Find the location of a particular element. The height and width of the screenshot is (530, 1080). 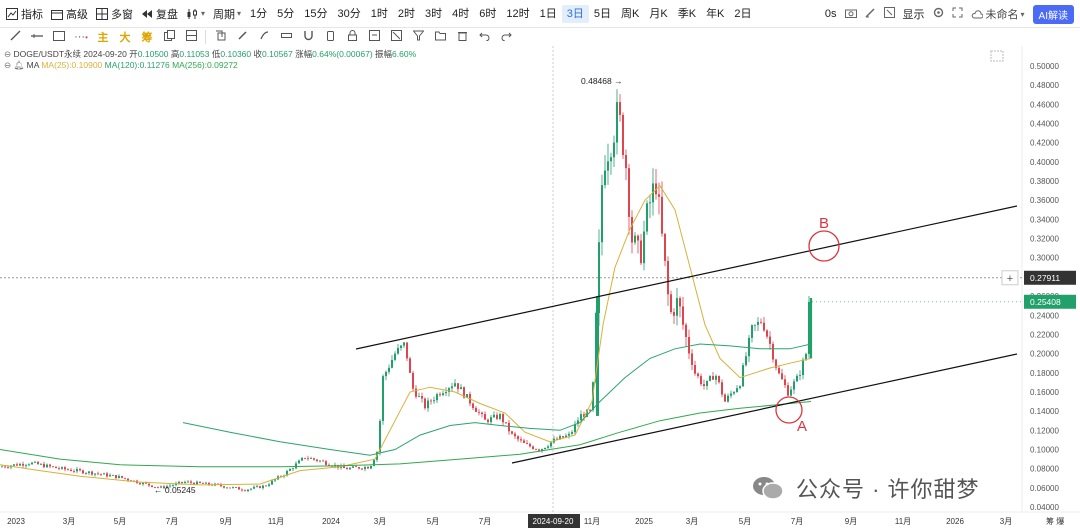

clip-icon is located at coordinates (330, 37).